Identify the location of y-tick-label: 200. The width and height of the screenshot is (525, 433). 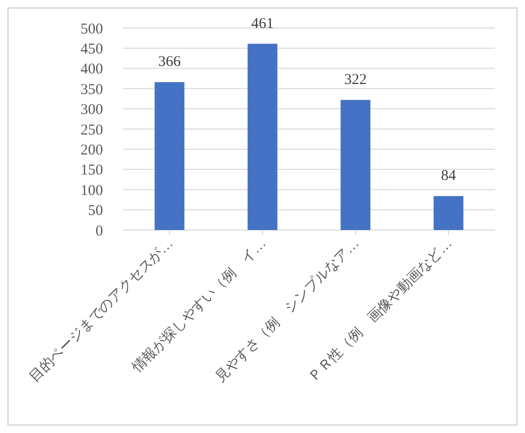
(91, 150).